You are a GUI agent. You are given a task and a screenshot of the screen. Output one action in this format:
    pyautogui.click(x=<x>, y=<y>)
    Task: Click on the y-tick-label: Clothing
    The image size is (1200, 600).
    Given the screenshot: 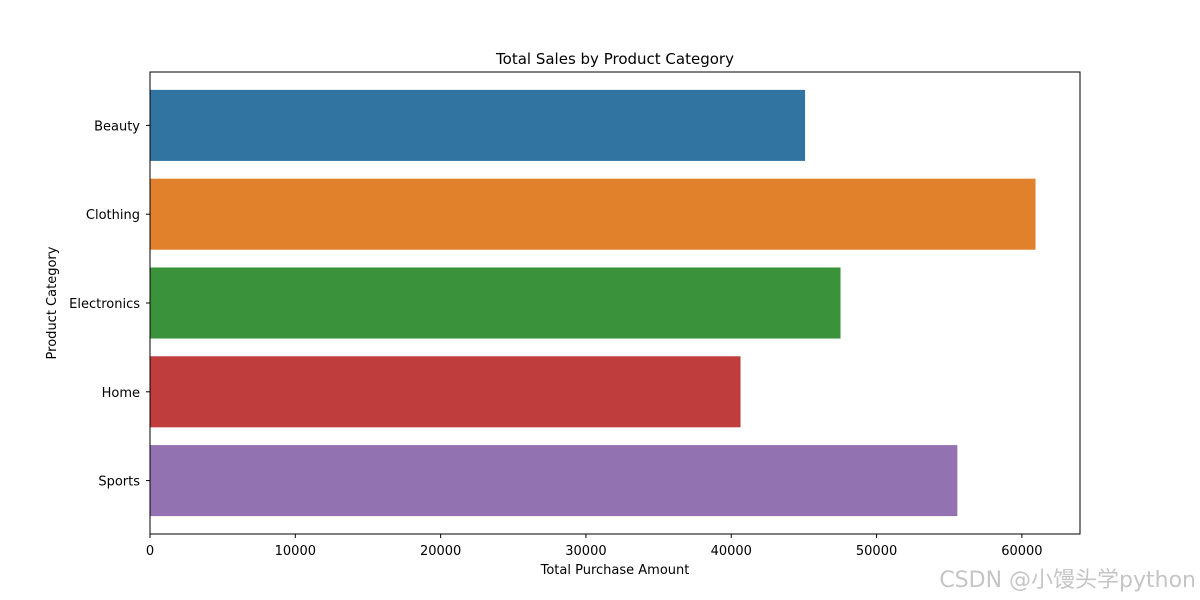 What is the action you would take?
    pyautogui.click(x=113, y=215)
    